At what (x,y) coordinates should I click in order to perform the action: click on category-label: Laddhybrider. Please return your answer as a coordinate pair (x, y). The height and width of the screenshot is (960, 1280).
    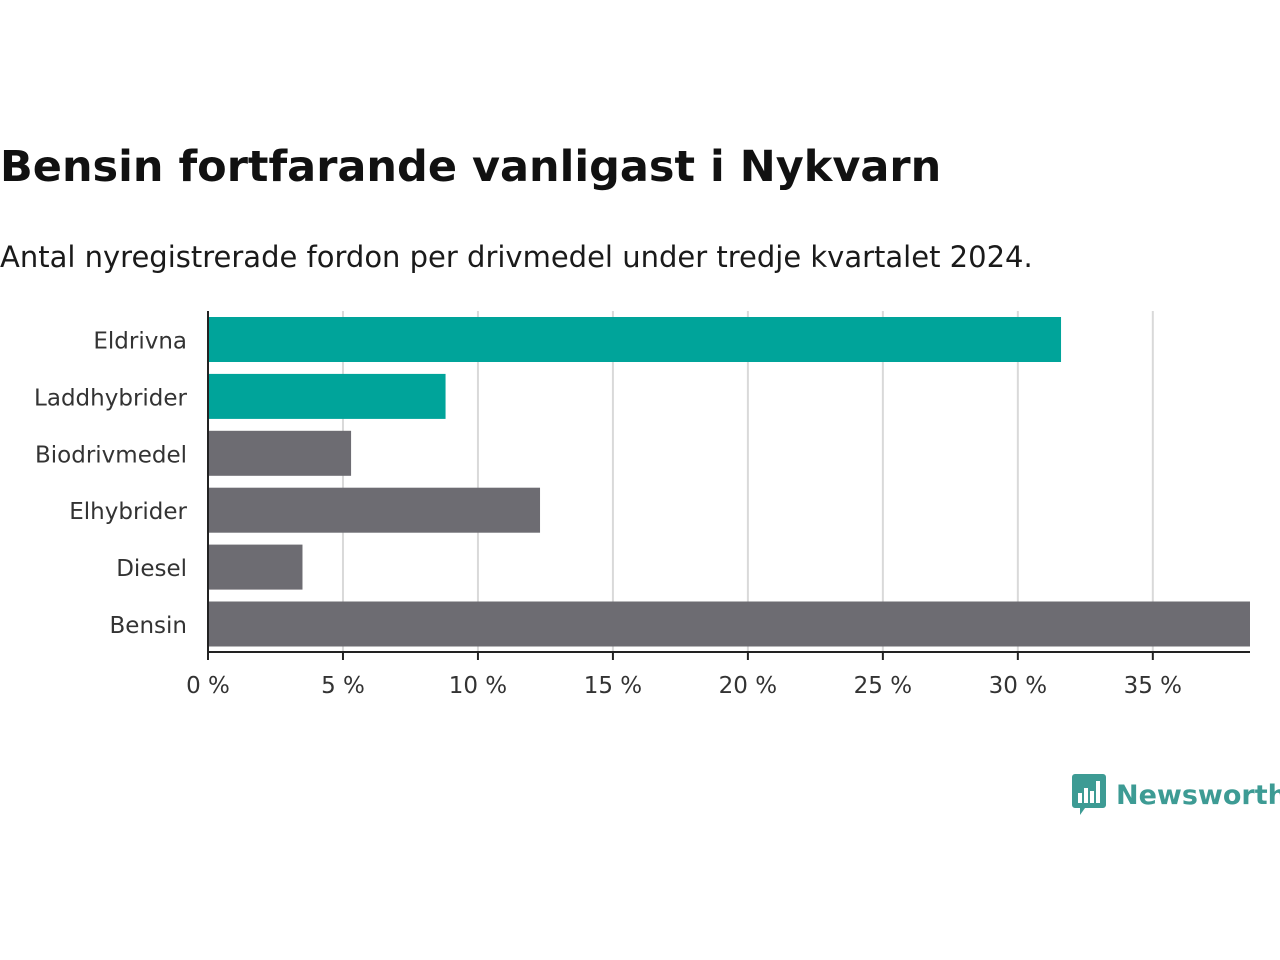
    Looking at the image, I should click on (110, 398).